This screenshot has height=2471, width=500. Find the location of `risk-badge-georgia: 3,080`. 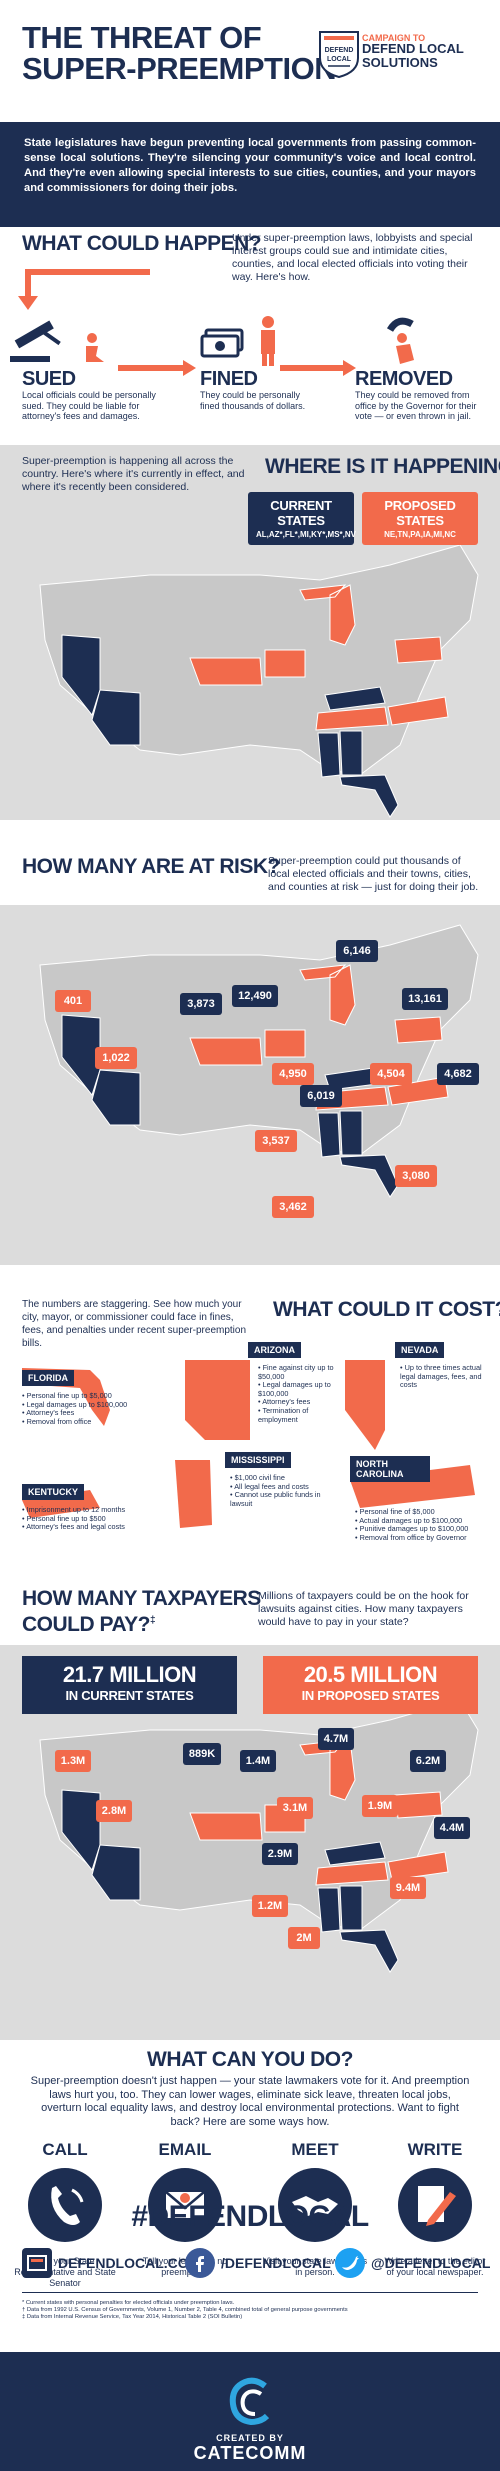

risk-badge-georgia: 3,080 is located at coordinates (416, 1176).